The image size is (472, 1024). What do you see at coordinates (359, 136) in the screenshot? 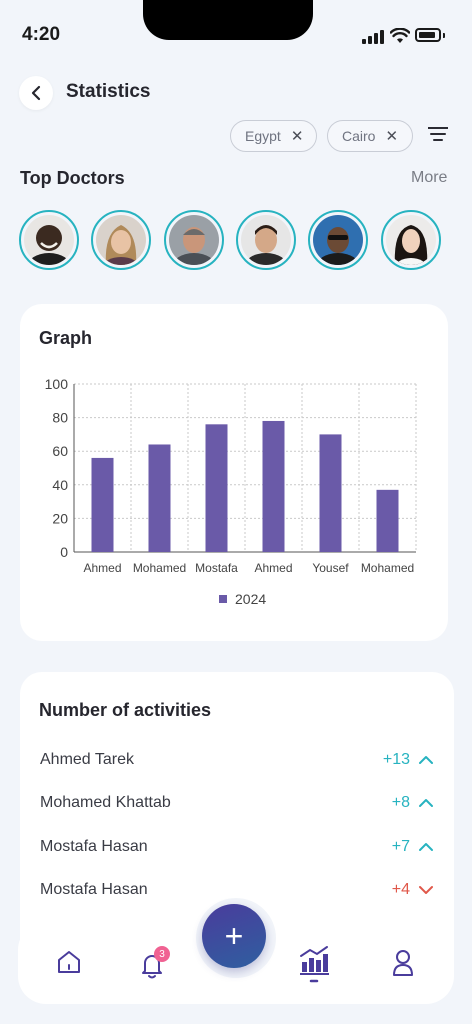
I see `filter-chip-label: Cairo` at bounding box center [359, 136].